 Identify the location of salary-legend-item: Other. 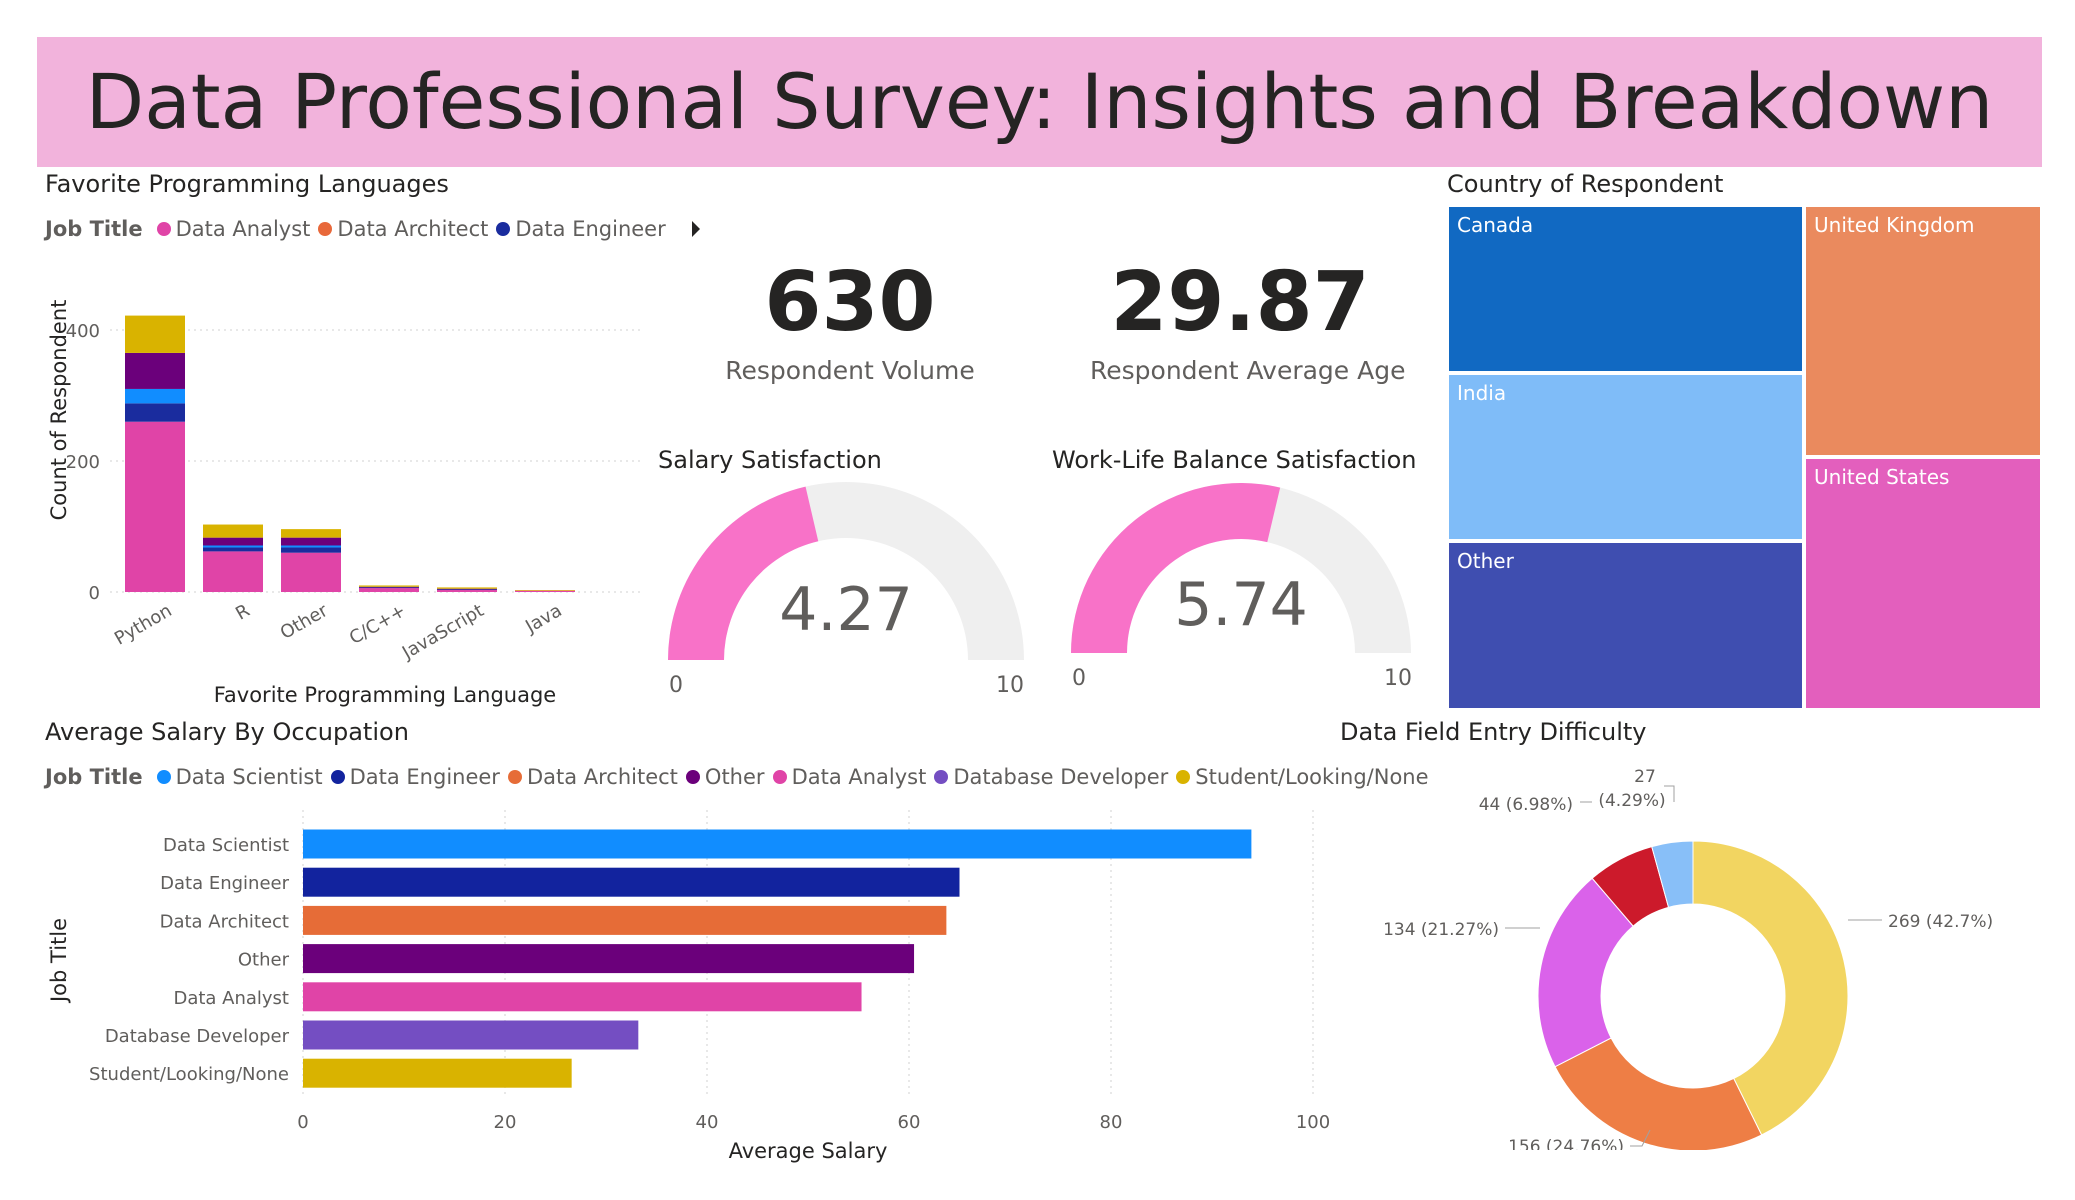
(725, 777).